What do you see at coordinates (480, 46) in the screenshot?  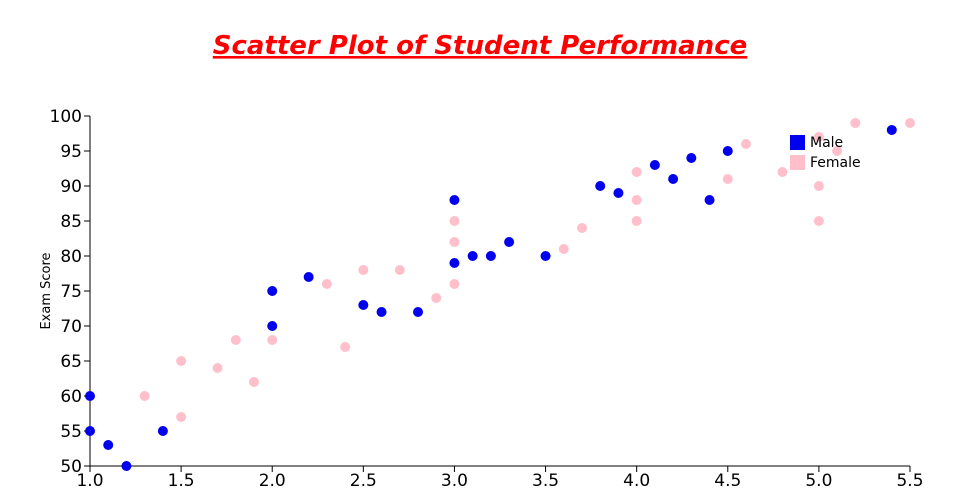 I see `chart-title: Scatter Plot of Student Performance` at bounding box center [480, 46].